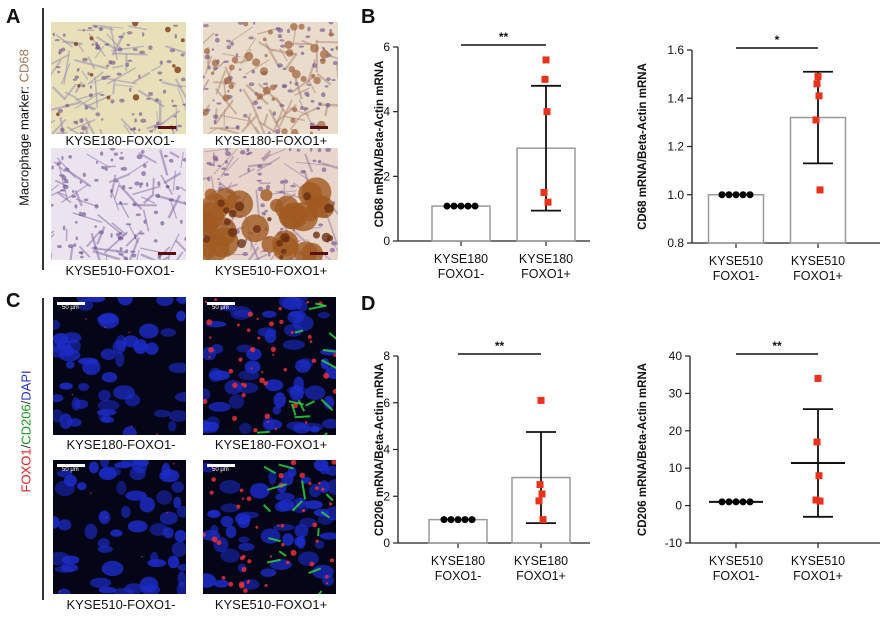 The width and height of the screenshot is (885, 617). What do you see at coordinates (504, 37) in the screenshot?
I see `chart1-sig-label: **` at bounding box center [504, 37].